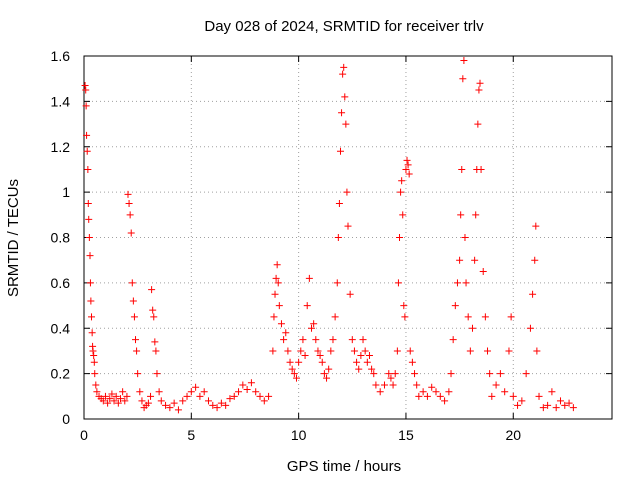 The height and width of the screenshot is (480, 640). I want to click on y-tick-label: 0.8, so click(61, 238).